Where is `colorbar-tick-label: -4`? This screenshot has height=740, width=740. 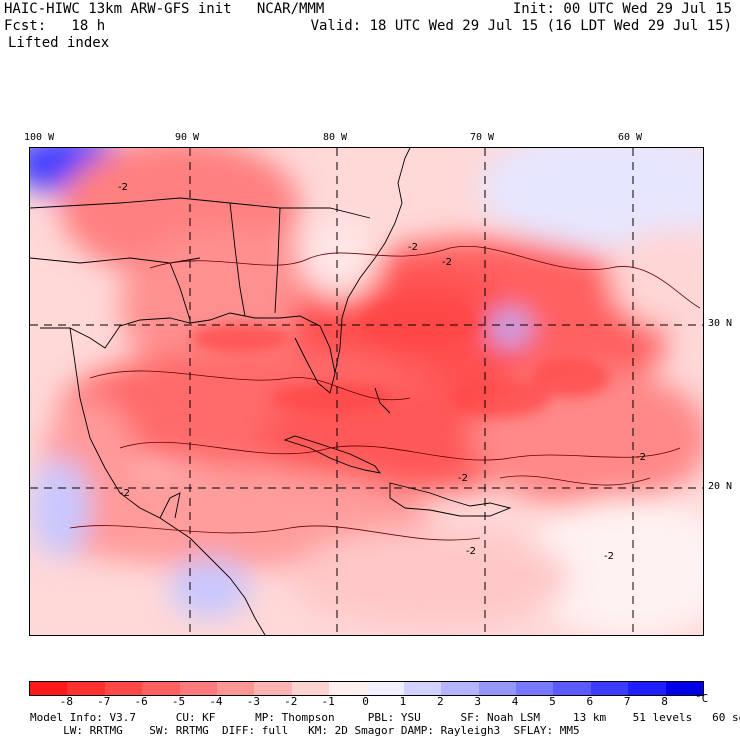
colorbar-tick-label: -4 is located at coordinates (216, 701).